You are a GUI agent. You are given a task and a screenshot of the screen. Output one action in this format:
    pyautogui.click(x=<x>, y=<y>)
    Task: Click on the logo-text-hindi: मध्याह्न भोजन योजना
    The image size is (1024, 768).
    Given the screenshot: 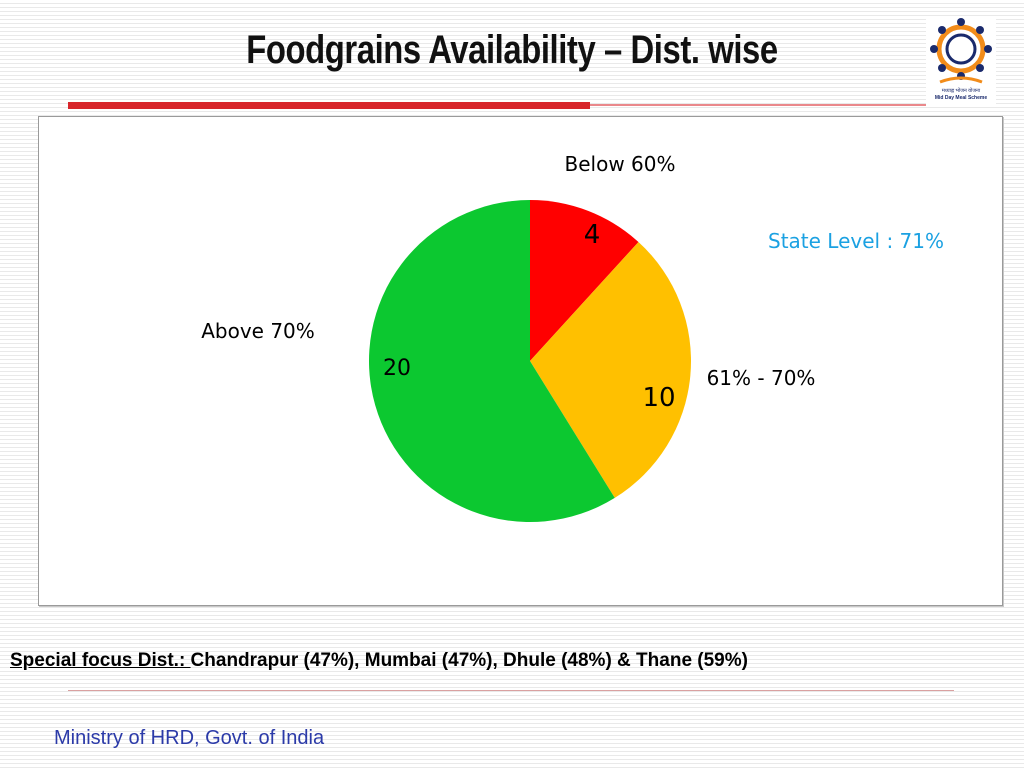 What is the action you would take?
    pyautogui.click(x=961, y=91)
    